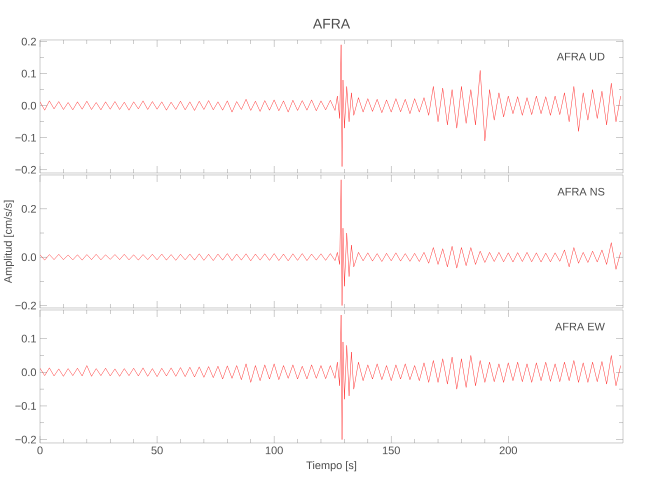 The image size is (650, 500). What do you see at coordinates (274, 450) in the screenshot?
I see `x-tick-label: 100` at bounding box center [274, 450].